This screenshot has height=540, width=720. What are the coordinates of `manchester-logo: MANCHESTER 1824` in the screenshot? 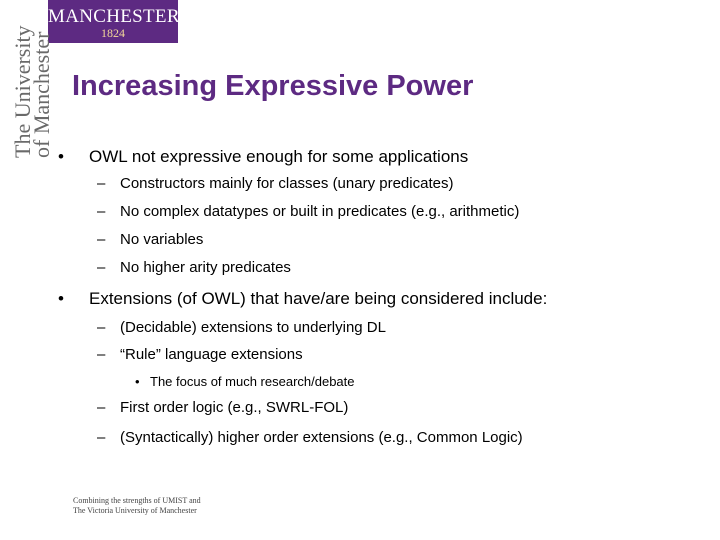 It's located at (114, 21).